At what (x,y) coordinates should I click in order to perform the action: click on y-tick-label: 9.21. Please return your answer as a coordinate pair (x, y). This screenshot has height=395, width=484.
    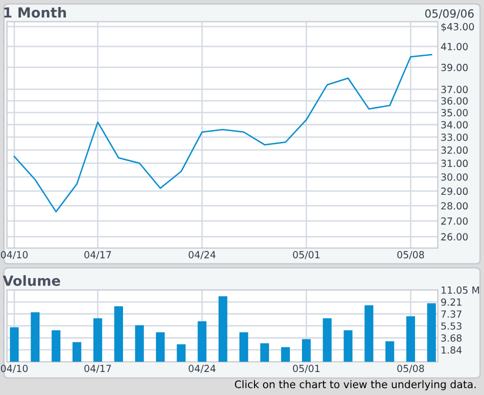
    Looking at the image, I should click on (451, 302).